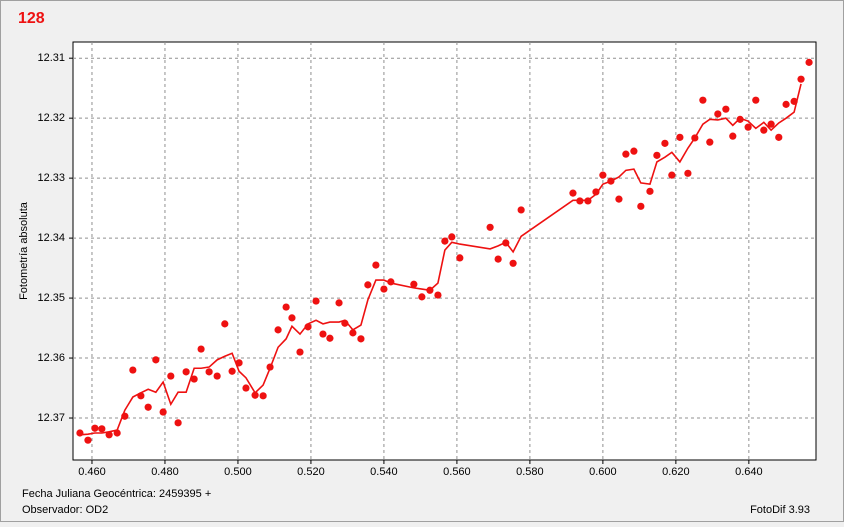 Image resolution: width=844 pixels, height=527 pixels. What do you see at coordinates (51, 58) in the screenshot?
I see `y-tick-label: 12.31` at bounding box center [51, 58].